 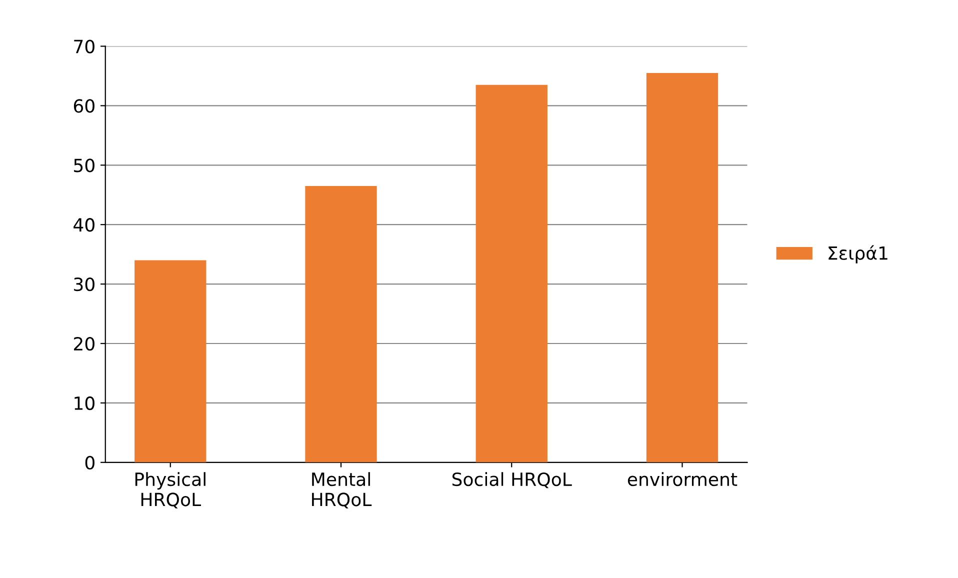 What do you see at coordinates (84, 225) in the screenshot?
I see `y-tick-label: 40` at bounding box center [84, 225].